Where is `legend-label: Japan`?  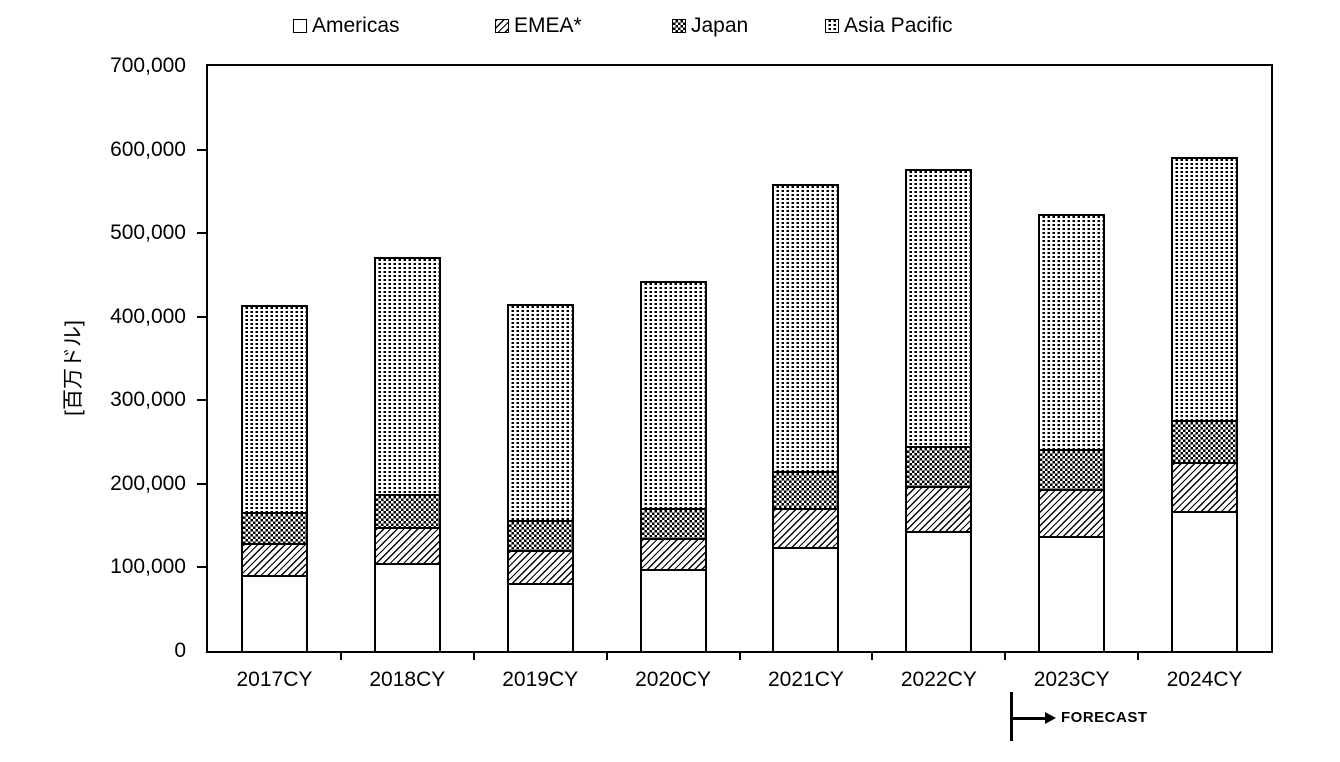 legend-label: Japan is located at coordinates (720, 25).